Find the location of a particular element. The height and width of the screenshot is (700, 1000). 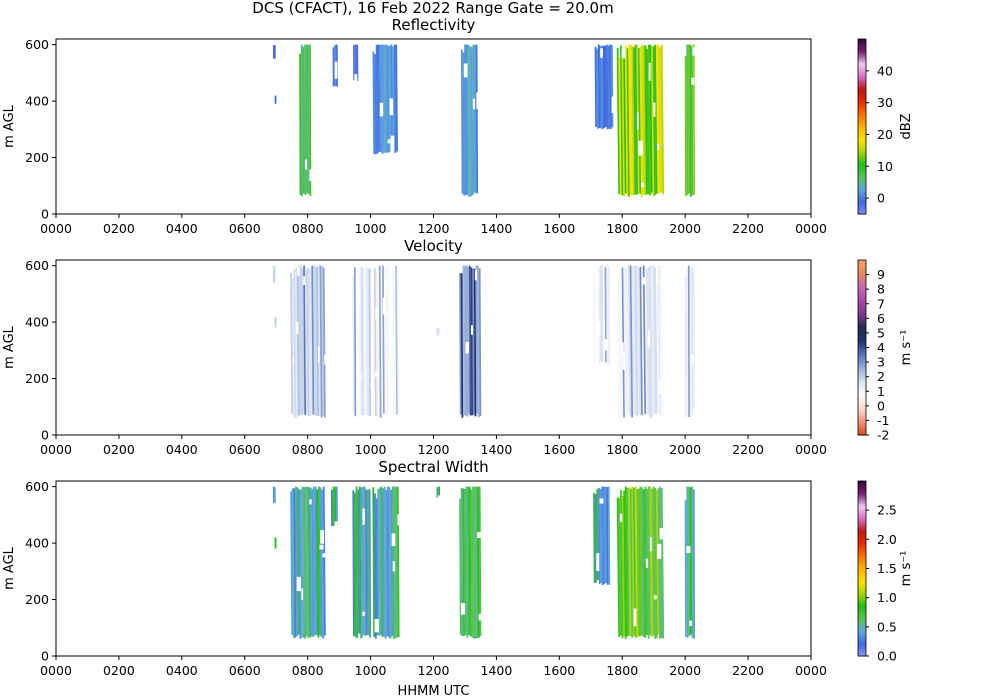

colorbar-label: m s⁻¹ is located at coordinates (906, 569).